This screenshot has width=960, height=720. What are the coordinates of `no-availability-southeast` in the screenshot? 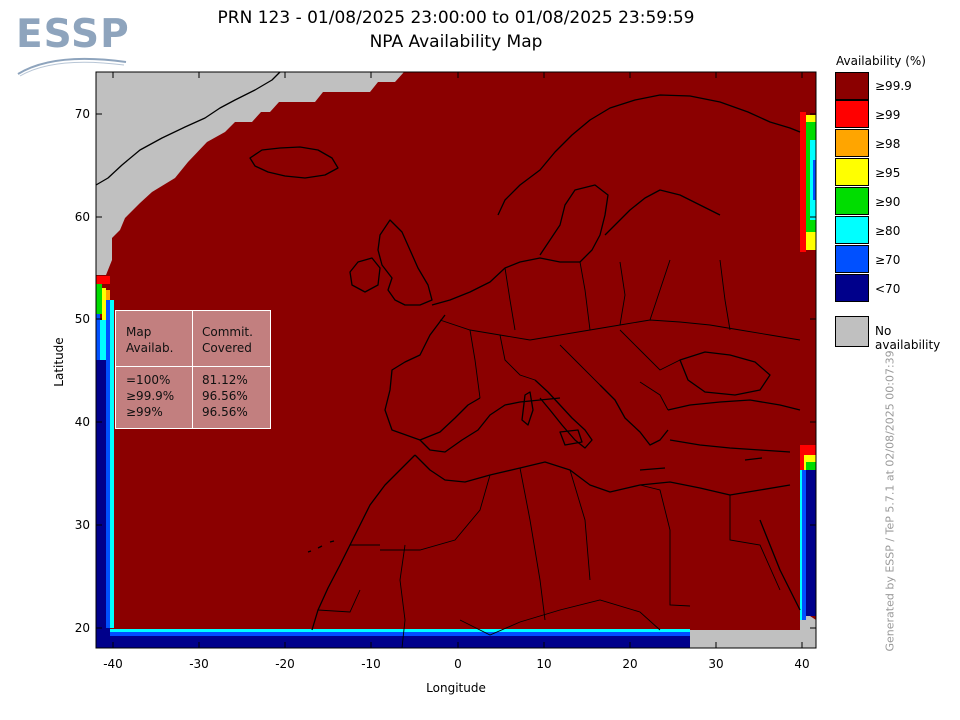 It's located at (753, 632).